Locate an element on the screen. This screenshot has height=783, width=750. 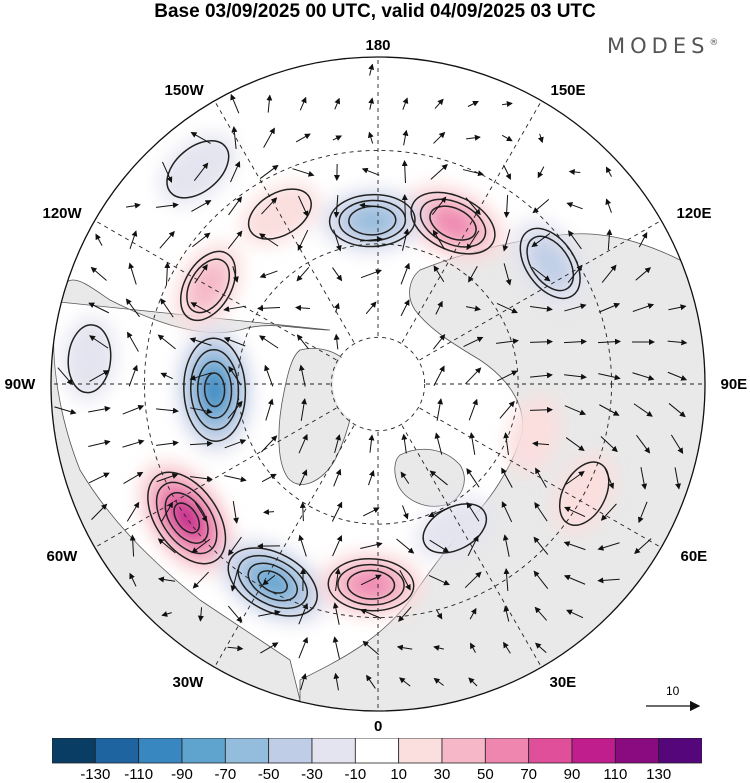
colorbar-tick-label: 130 is located at coordinates (659, 774).